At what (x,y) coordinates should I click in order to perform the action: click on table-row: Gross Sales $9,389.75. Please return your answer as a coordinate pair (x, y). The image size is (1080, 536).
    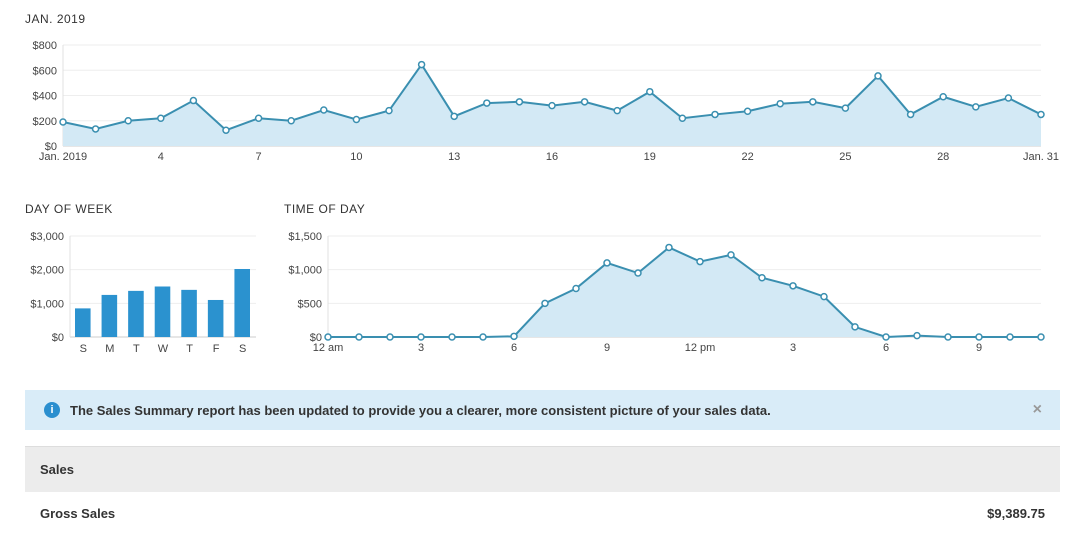
    Looking at the image, I should click on (542, 513).